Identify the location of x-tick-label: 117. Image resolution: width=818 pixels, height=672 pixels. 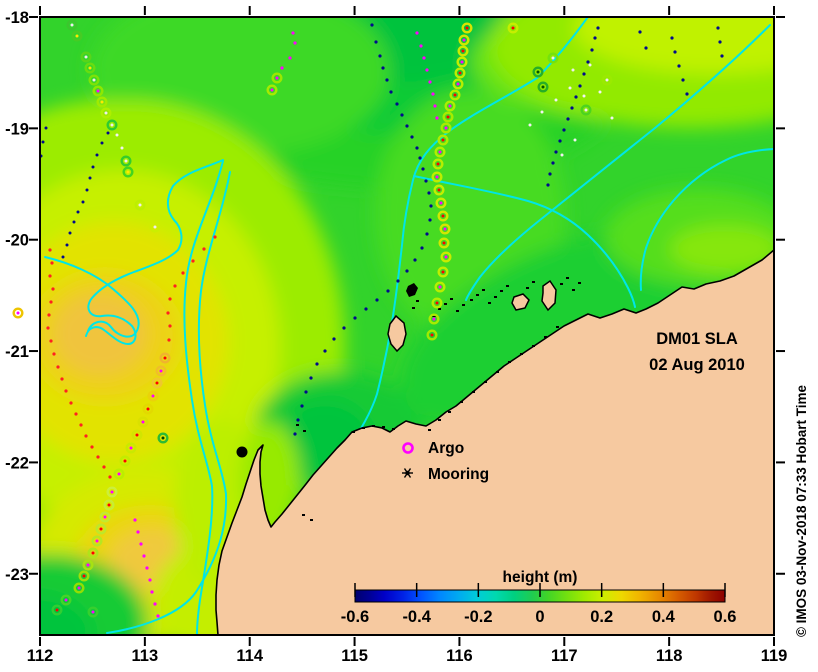
(564, 656).